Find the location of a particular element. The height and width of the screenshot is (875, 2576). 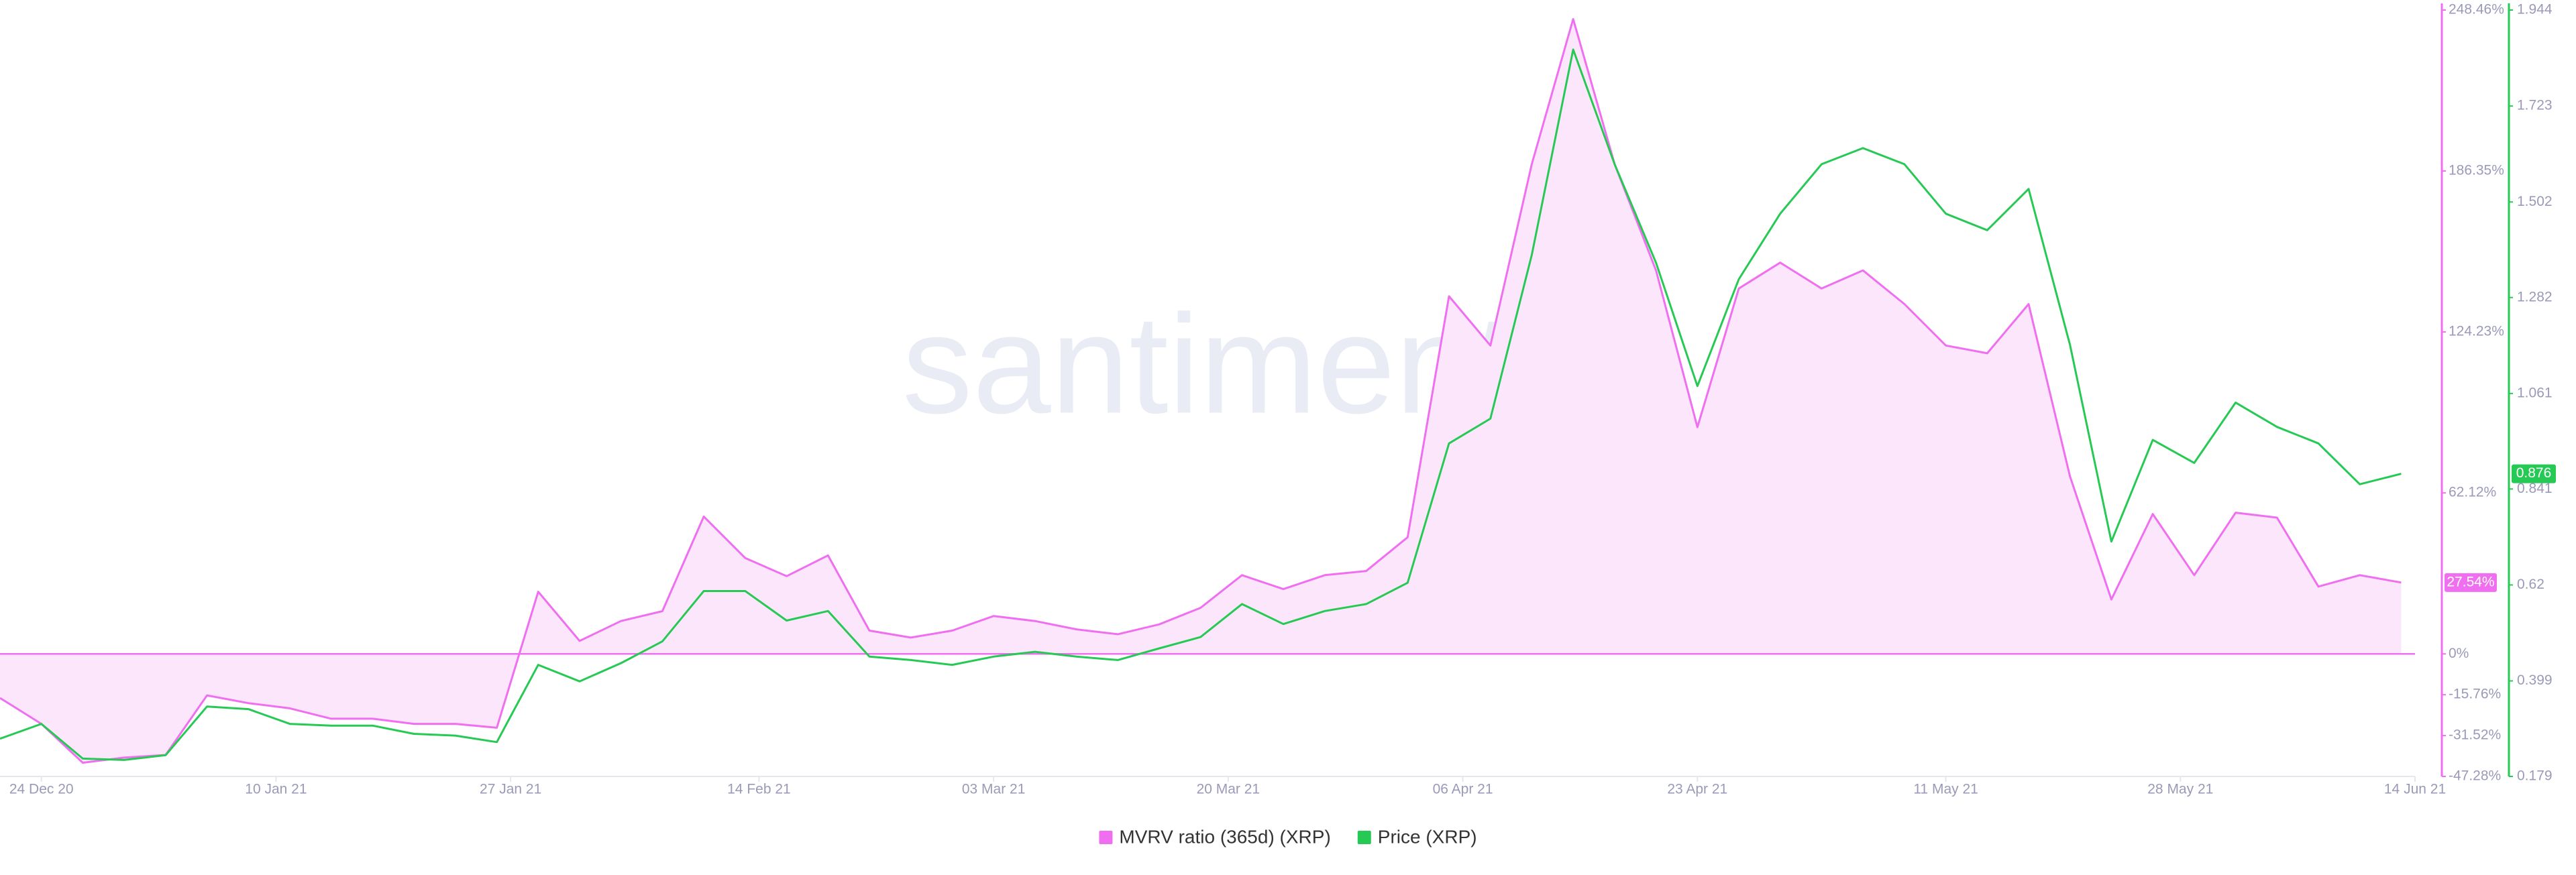

x-tick-label: 03 Mar 21 is located at coordinates (994, 789).